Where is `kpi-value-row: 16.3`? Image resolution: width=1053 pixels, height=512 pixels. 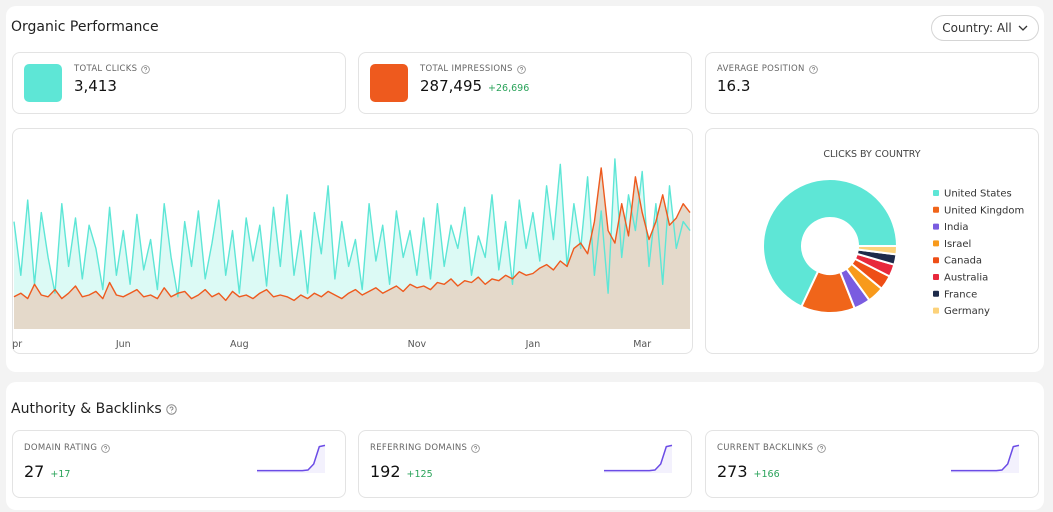
kpi-value-row: 16.3 is located at coordinates (733, 86).